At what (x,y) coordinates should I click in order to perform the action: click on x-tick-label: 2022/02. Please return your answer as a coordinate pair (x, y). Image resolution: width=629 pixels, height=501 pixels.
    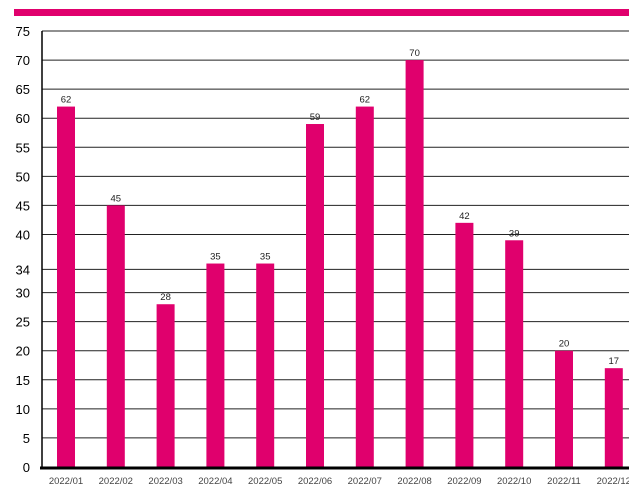
    Looking at the image, I should click on (116, 481).